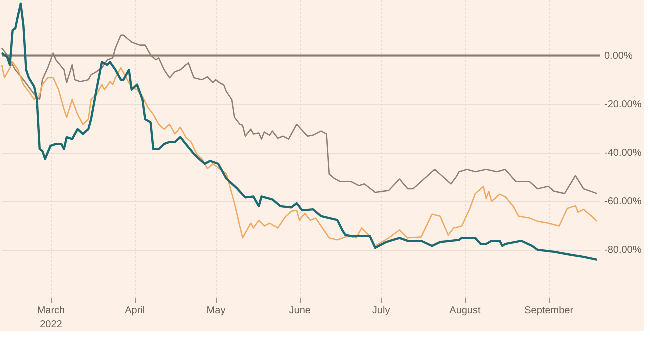 The height and width of the screenshot is (349, 650). Describe the element at coordinates (623, 250) in the screenshot. I see `y-tick-label: -80.00%` at that location.